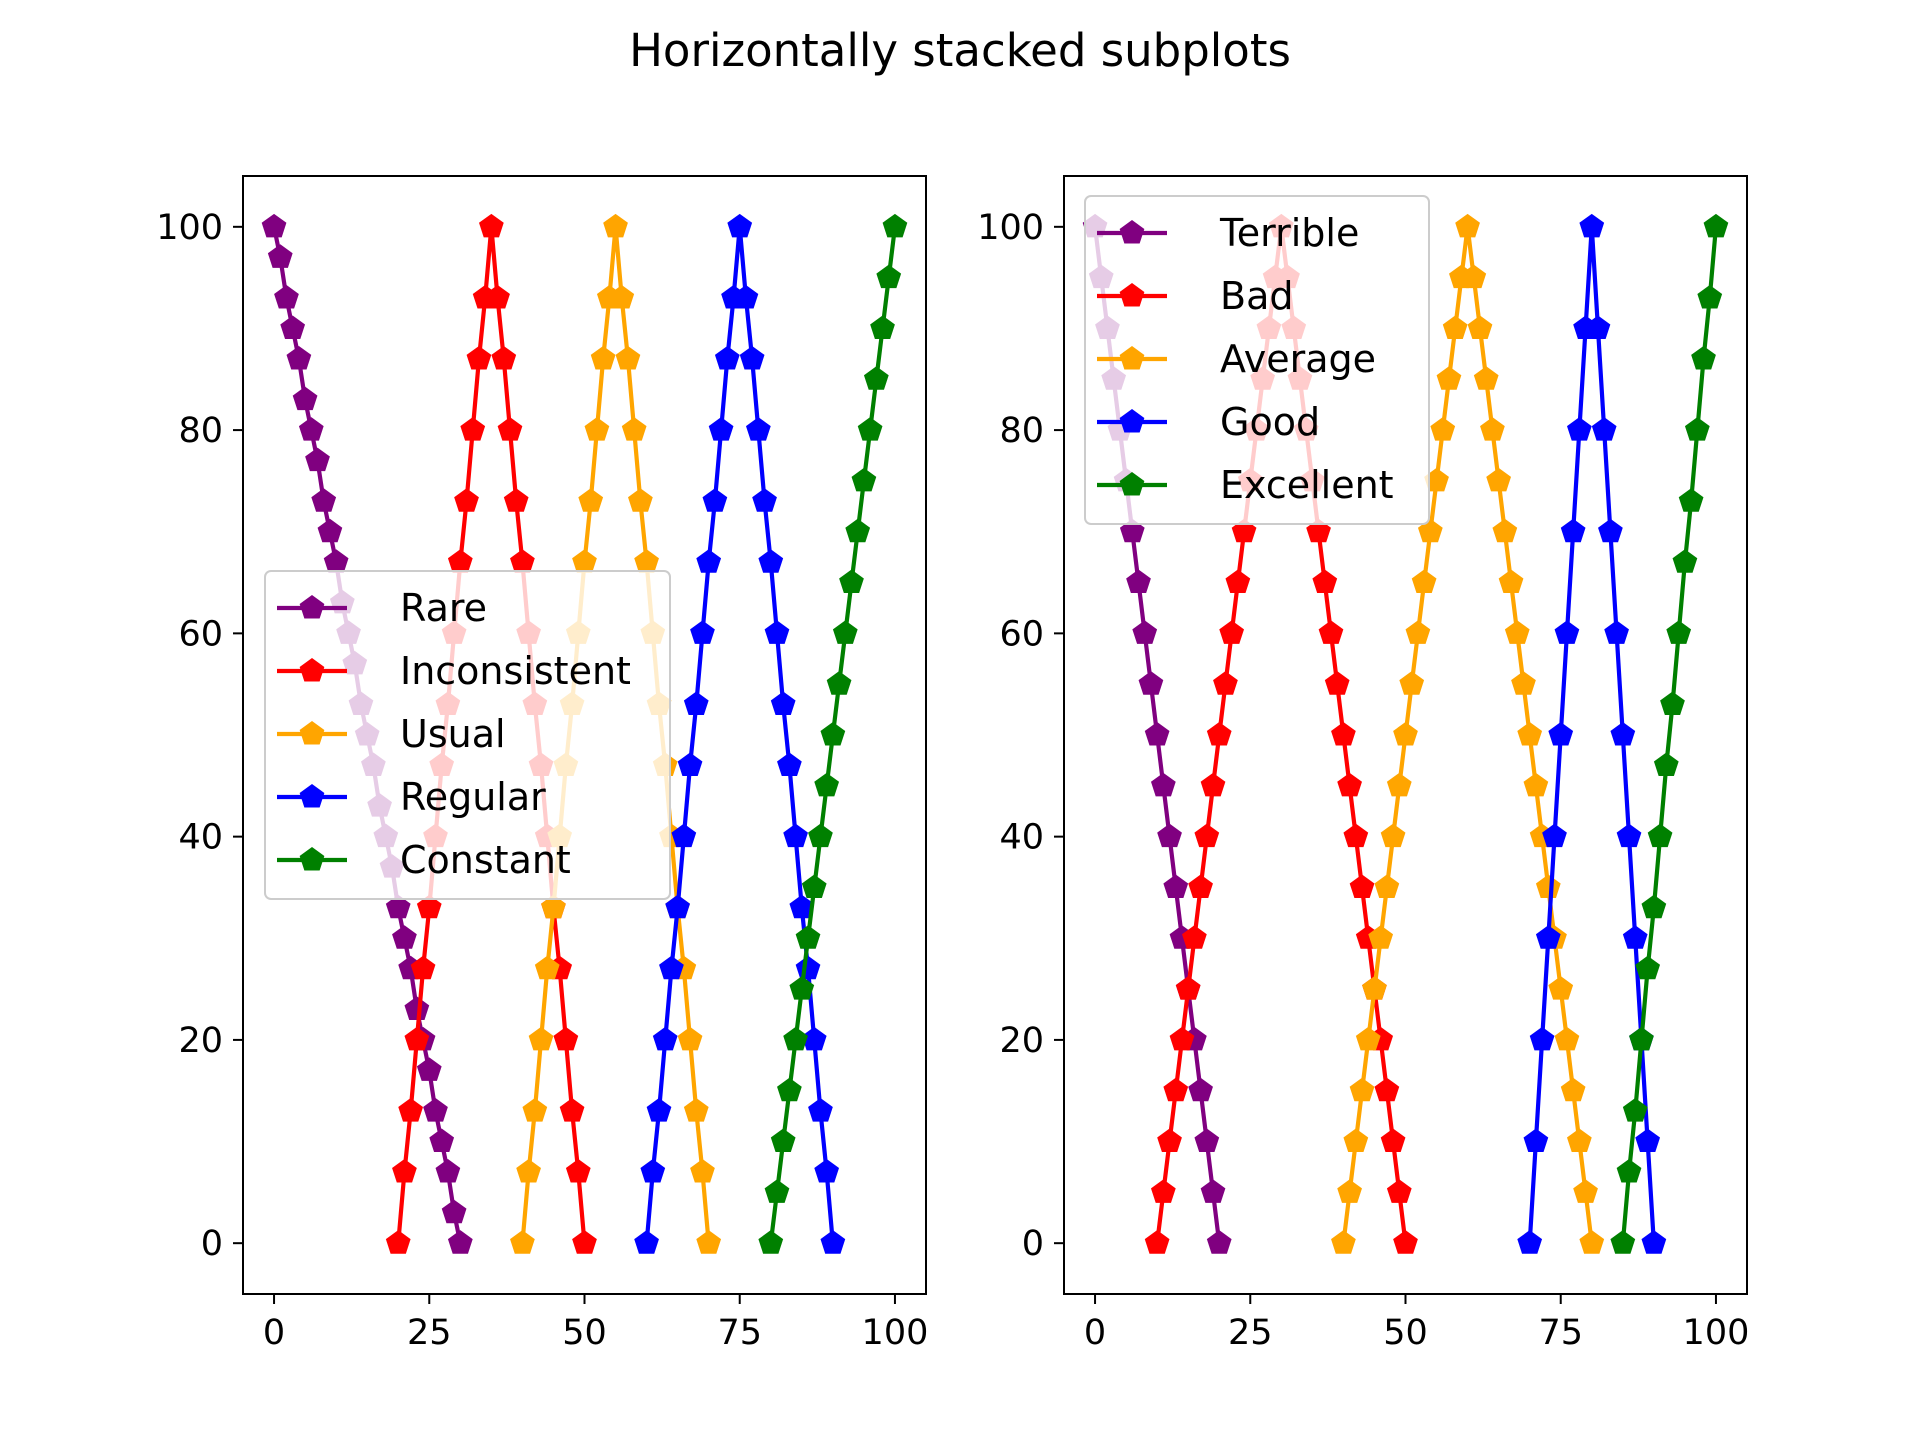 Image resolution: width=1920 pixels, height=1440 pixels. What do you see at coordinates (453, 734) in the screenshot?
I see `legend-label: Usual` at bounding box center [453, 734].